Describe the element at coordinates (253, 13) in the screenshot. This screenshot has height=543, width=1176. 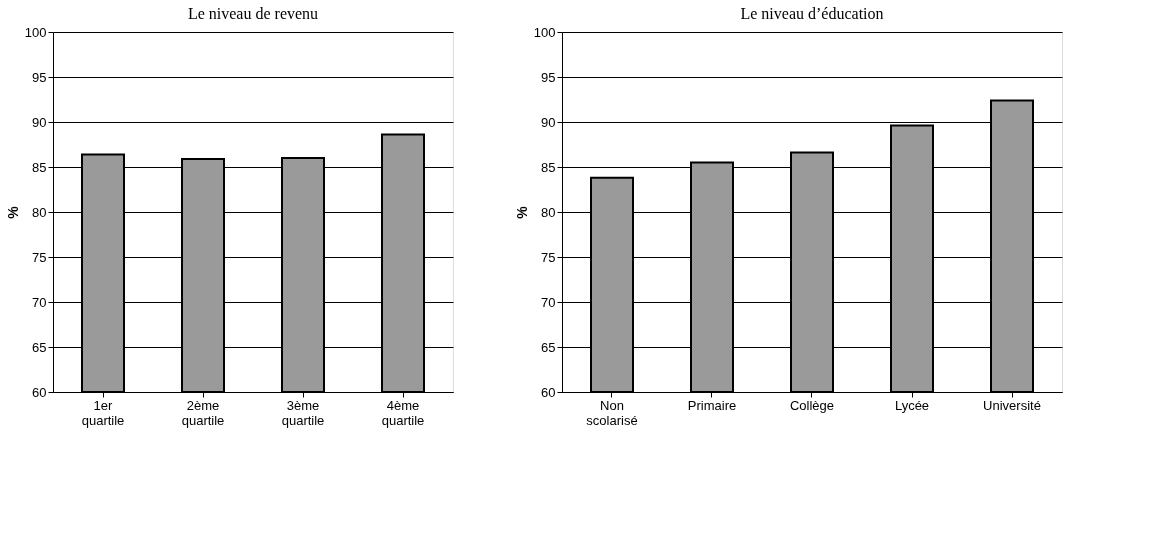
I see `chart-title: Le niveau de revenu` at that location.